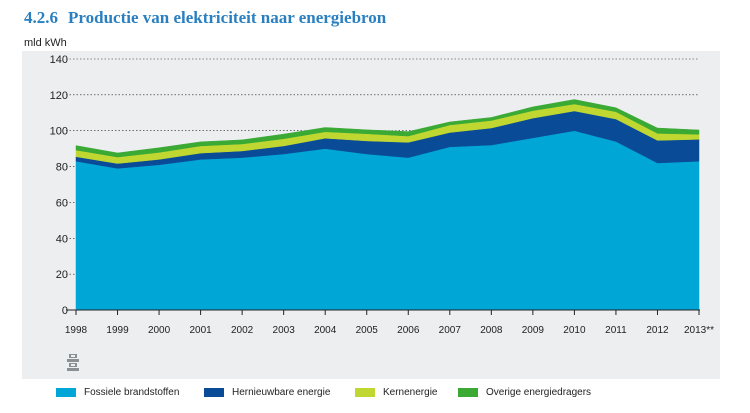 The width and height of the screenshot is (750, 413). I want to click on x-tick-label: 2011, so click(616, 330).